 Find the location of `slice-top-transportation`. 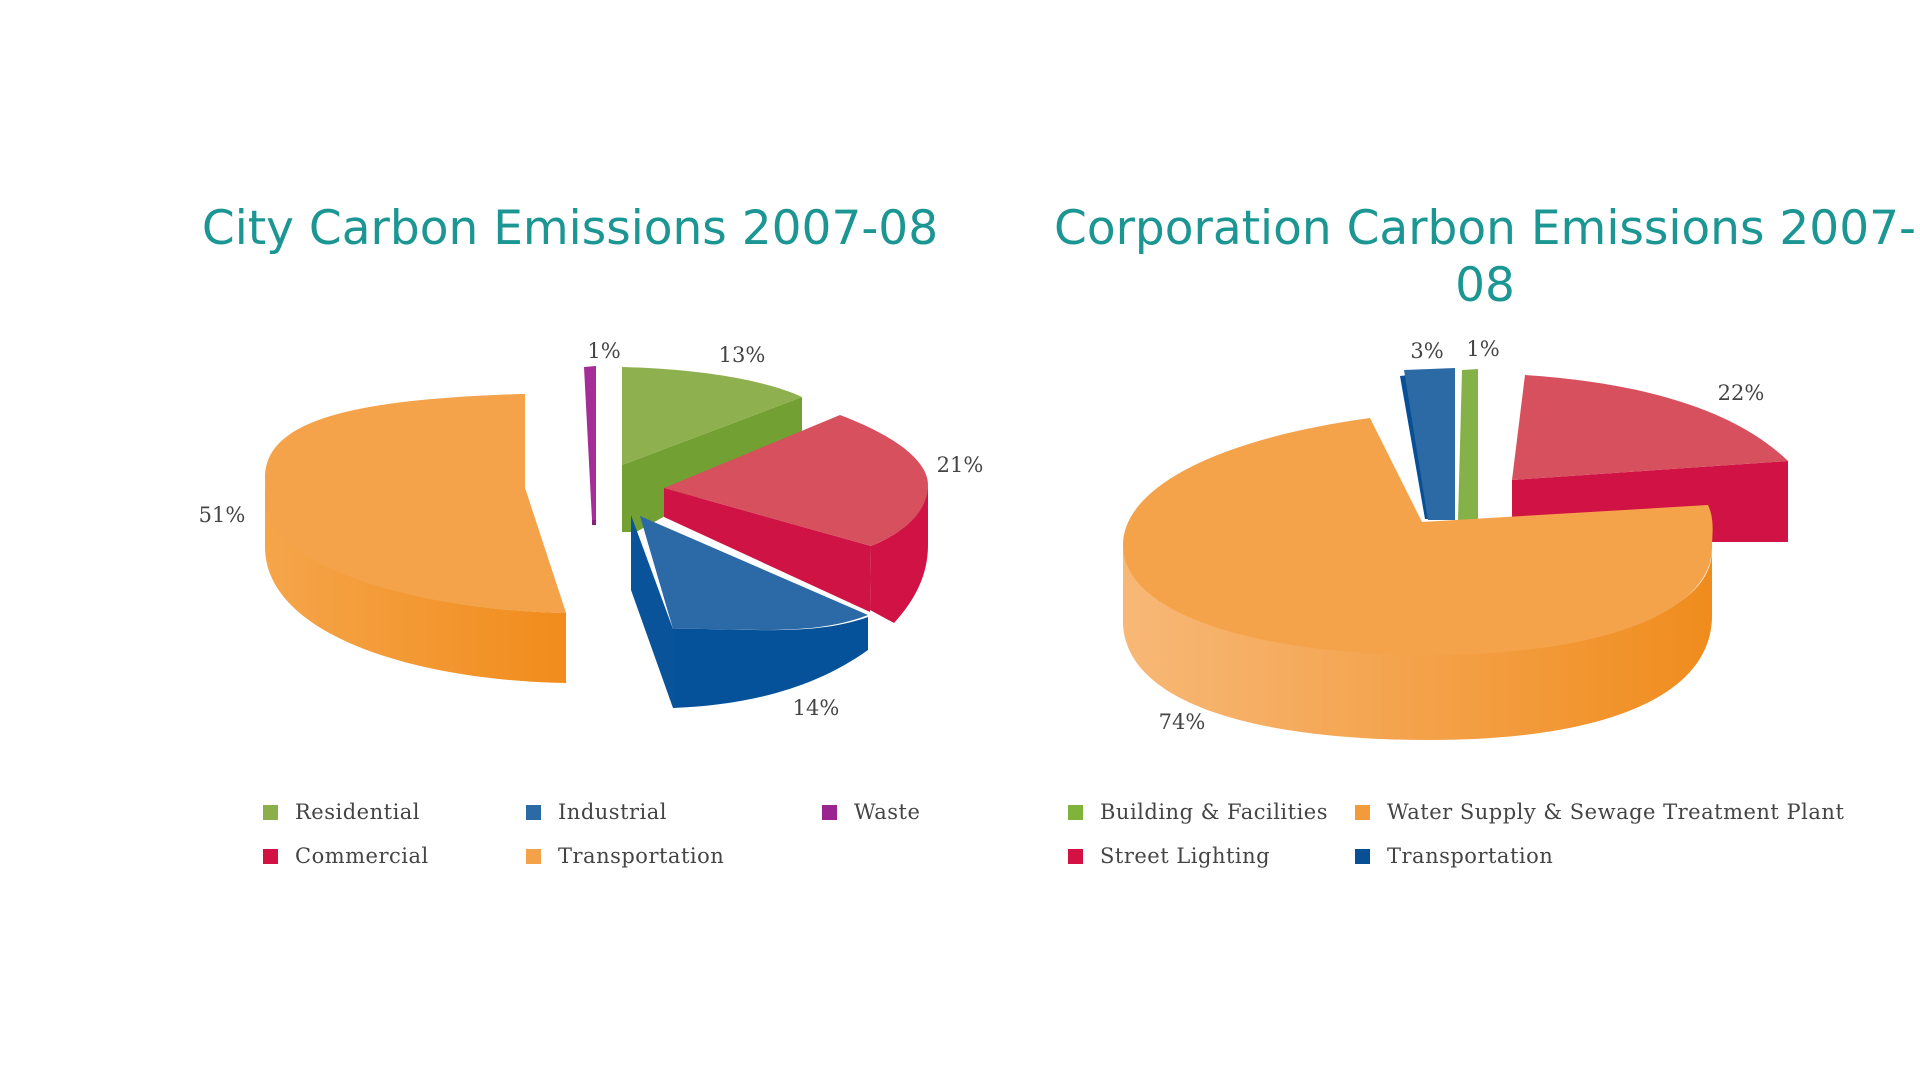

slice-top-transportation is located at coordinates (415, 503).